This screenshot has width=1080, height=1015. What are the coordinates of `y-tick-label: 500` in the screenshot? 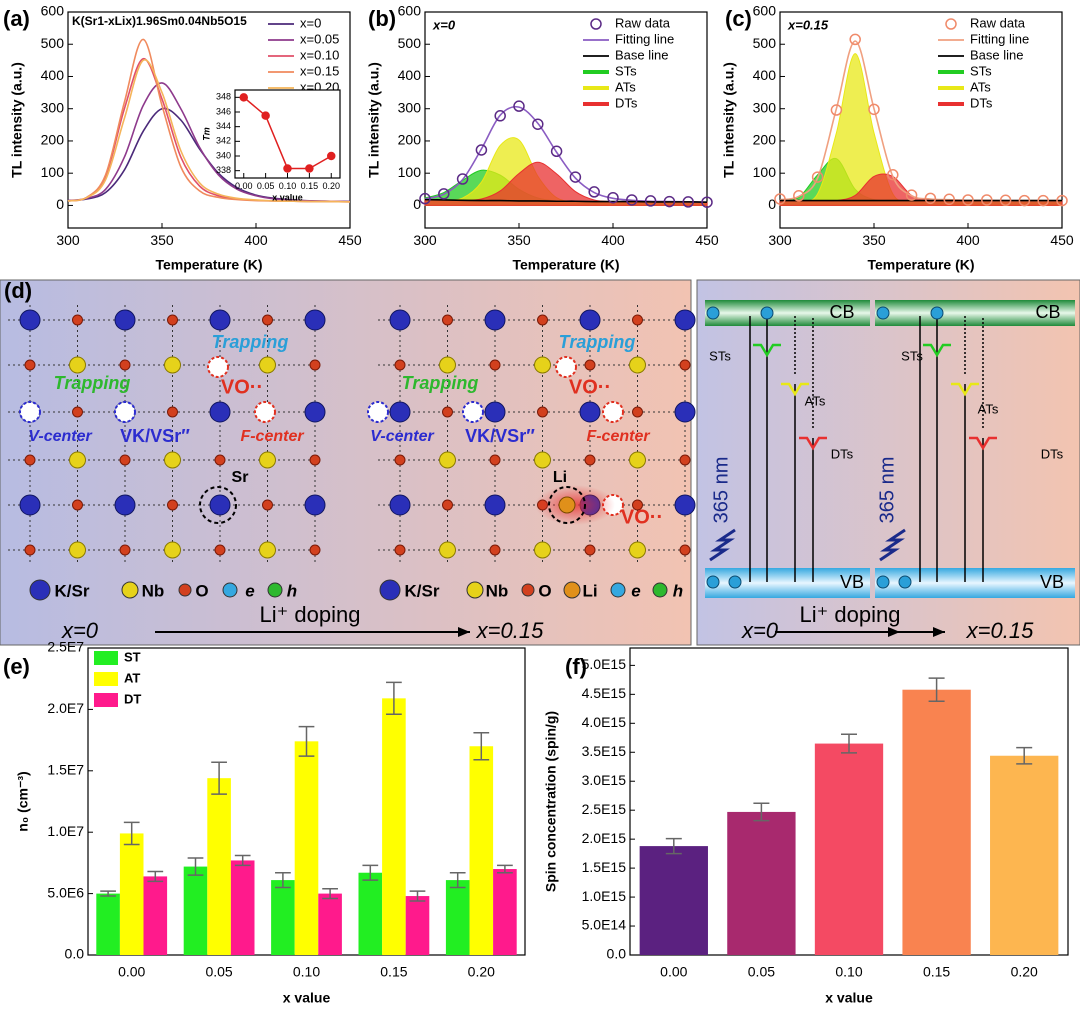 It's located at (410, 43).